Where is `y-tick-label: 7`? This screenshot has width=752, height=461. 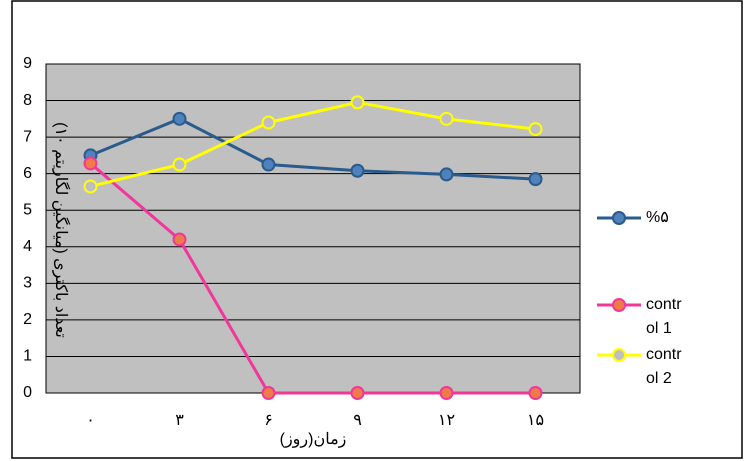 y-tick-label: 7 is located at coordinates (27, 136).